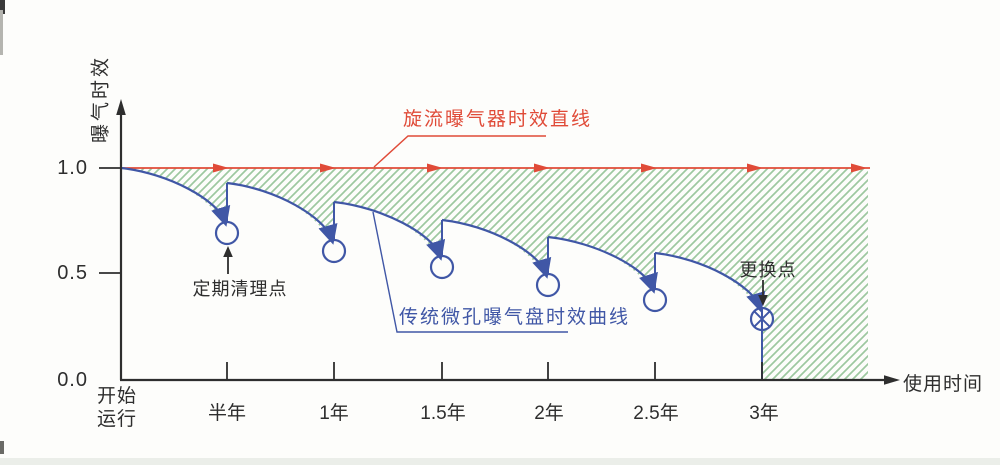 The image size is (1000, 465). I want to click on x-axis-title: 使用时间, so click(943, 384).